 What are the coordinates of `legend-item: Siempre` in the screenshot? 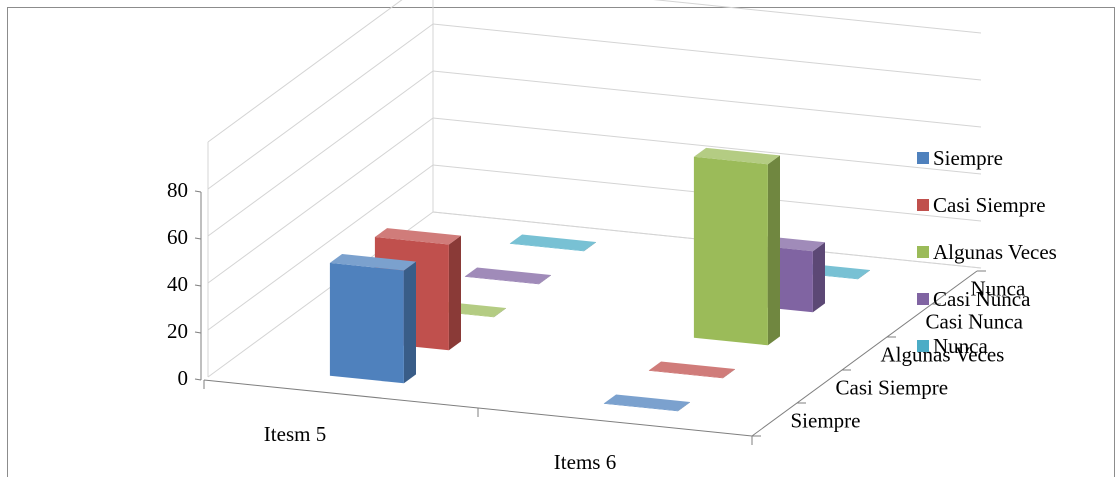 It's located at (987, 158).